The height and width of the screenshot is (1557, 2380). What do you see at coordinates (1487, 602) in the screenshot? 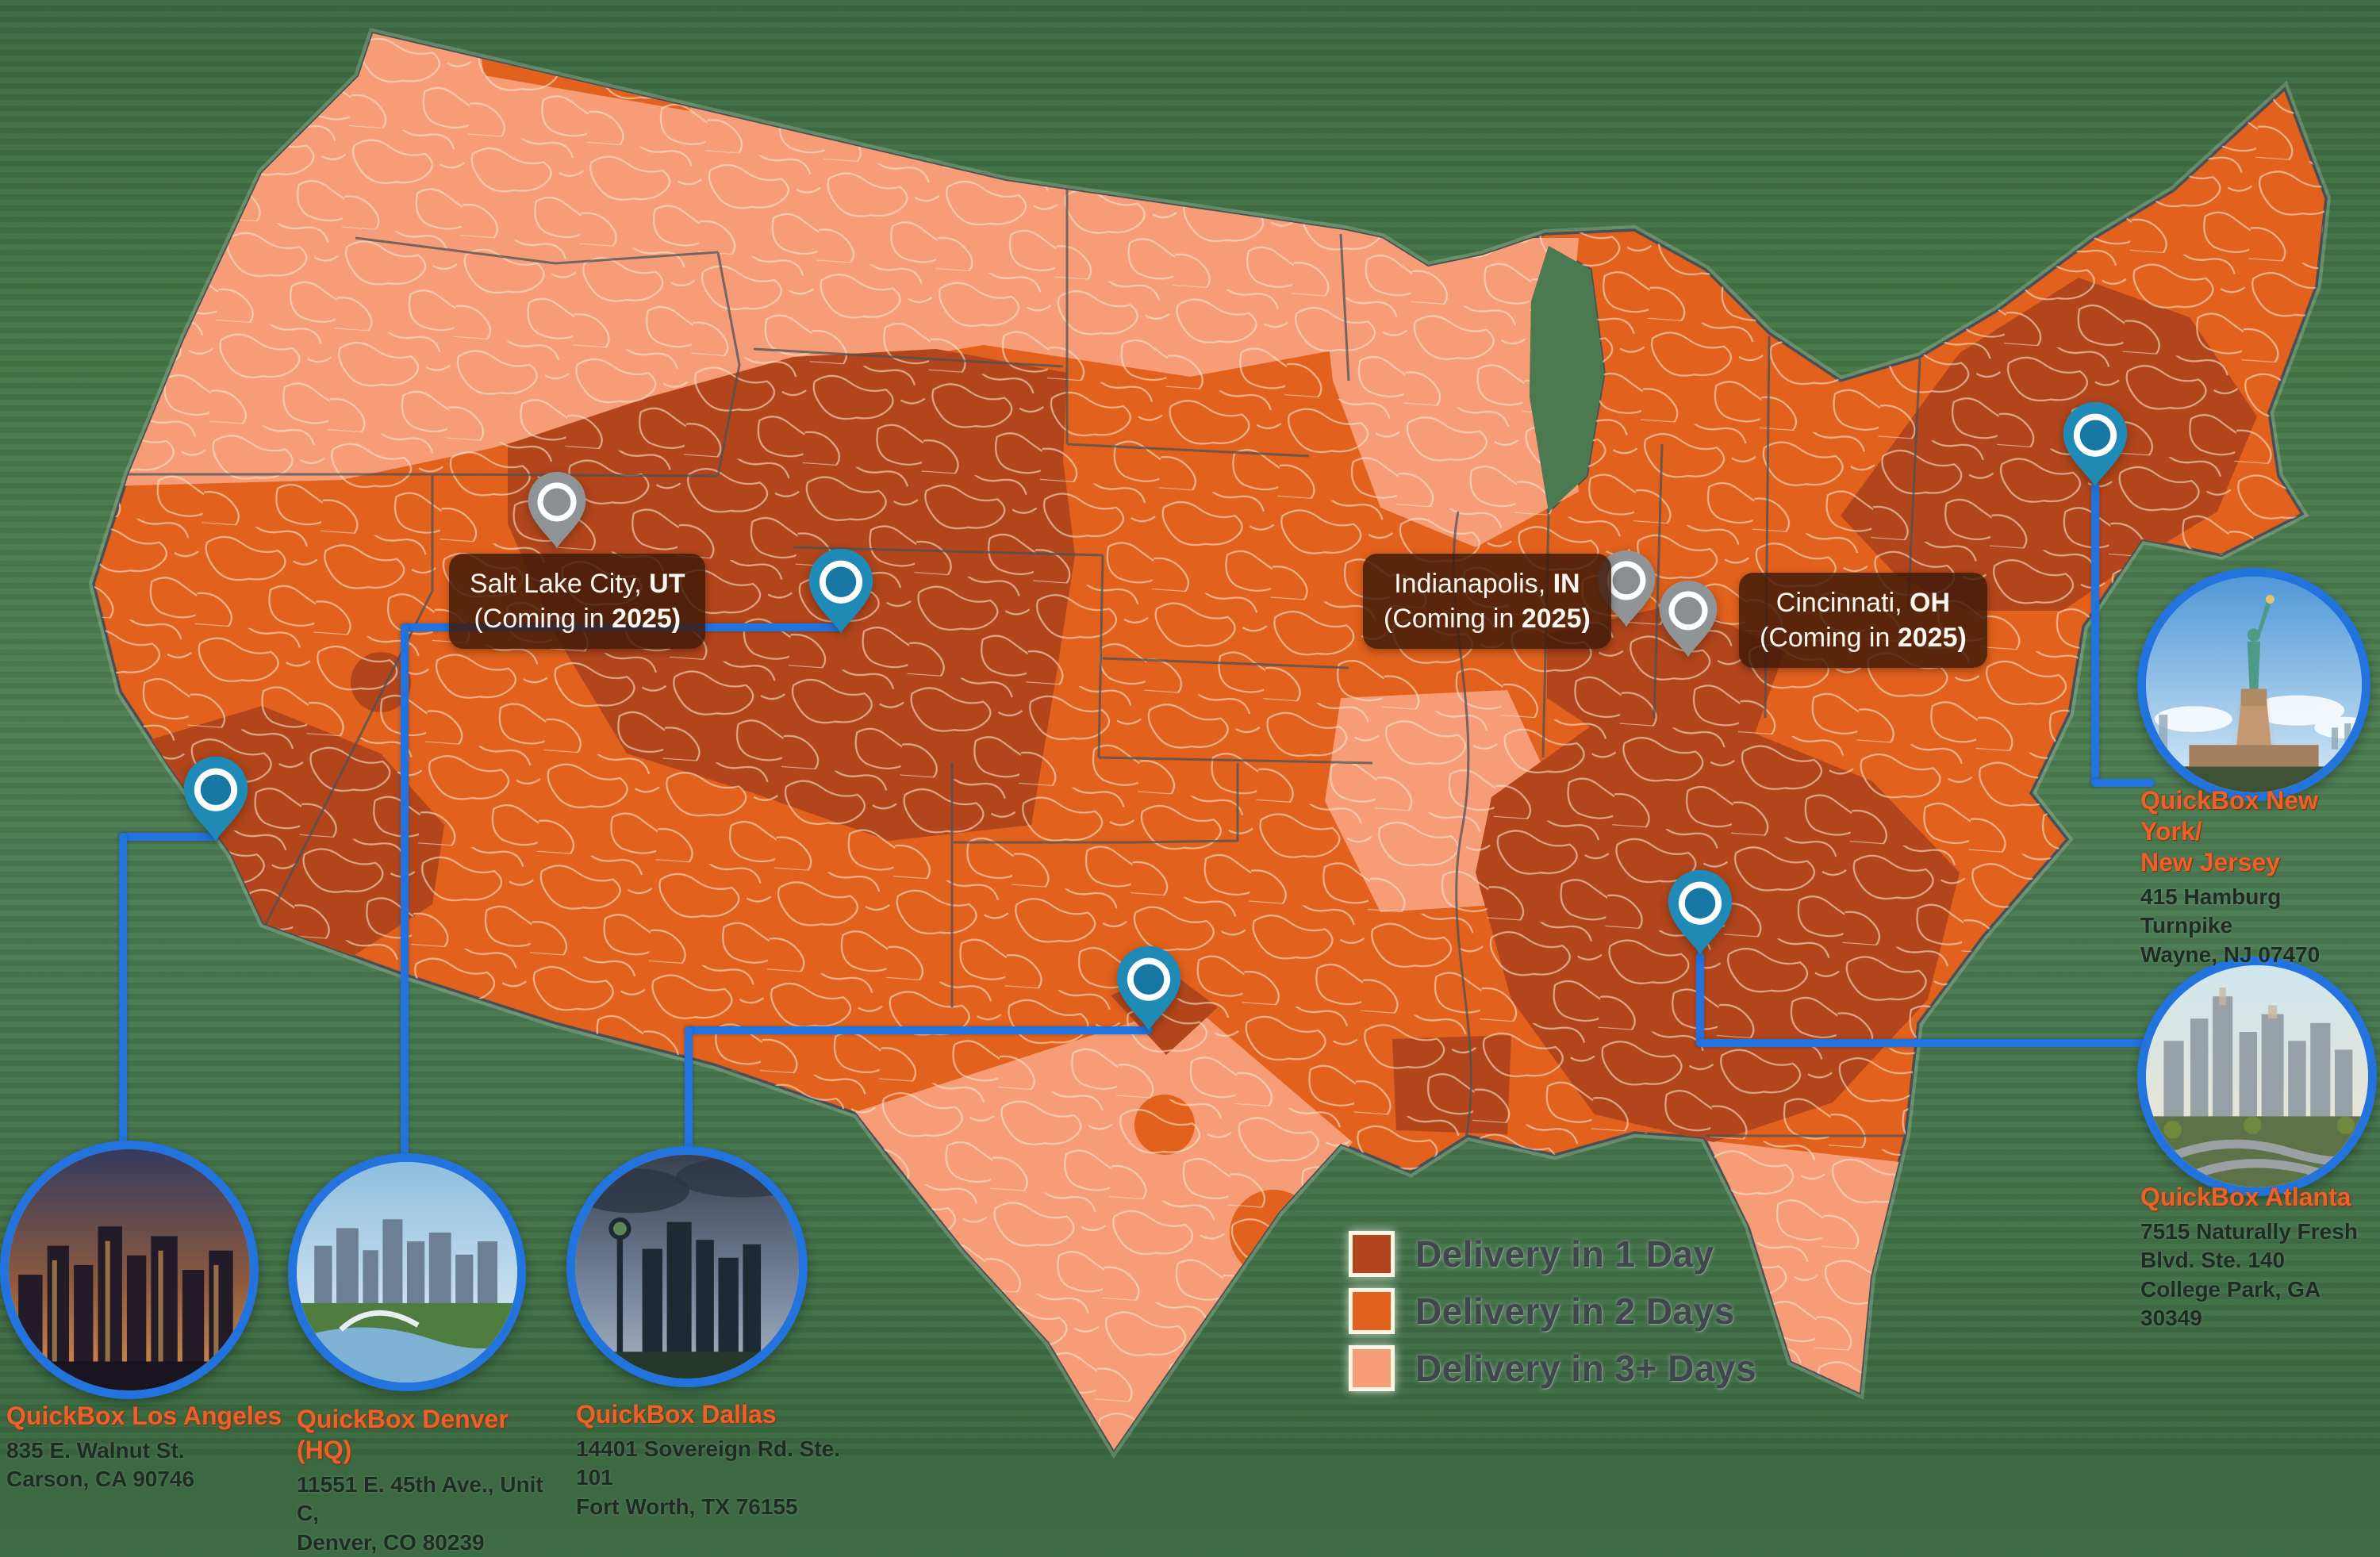
I see `coming-soon-chip-indianapolis: Indianapolis, IN (Coming in 2025)` at bounding box center [1487, 602].